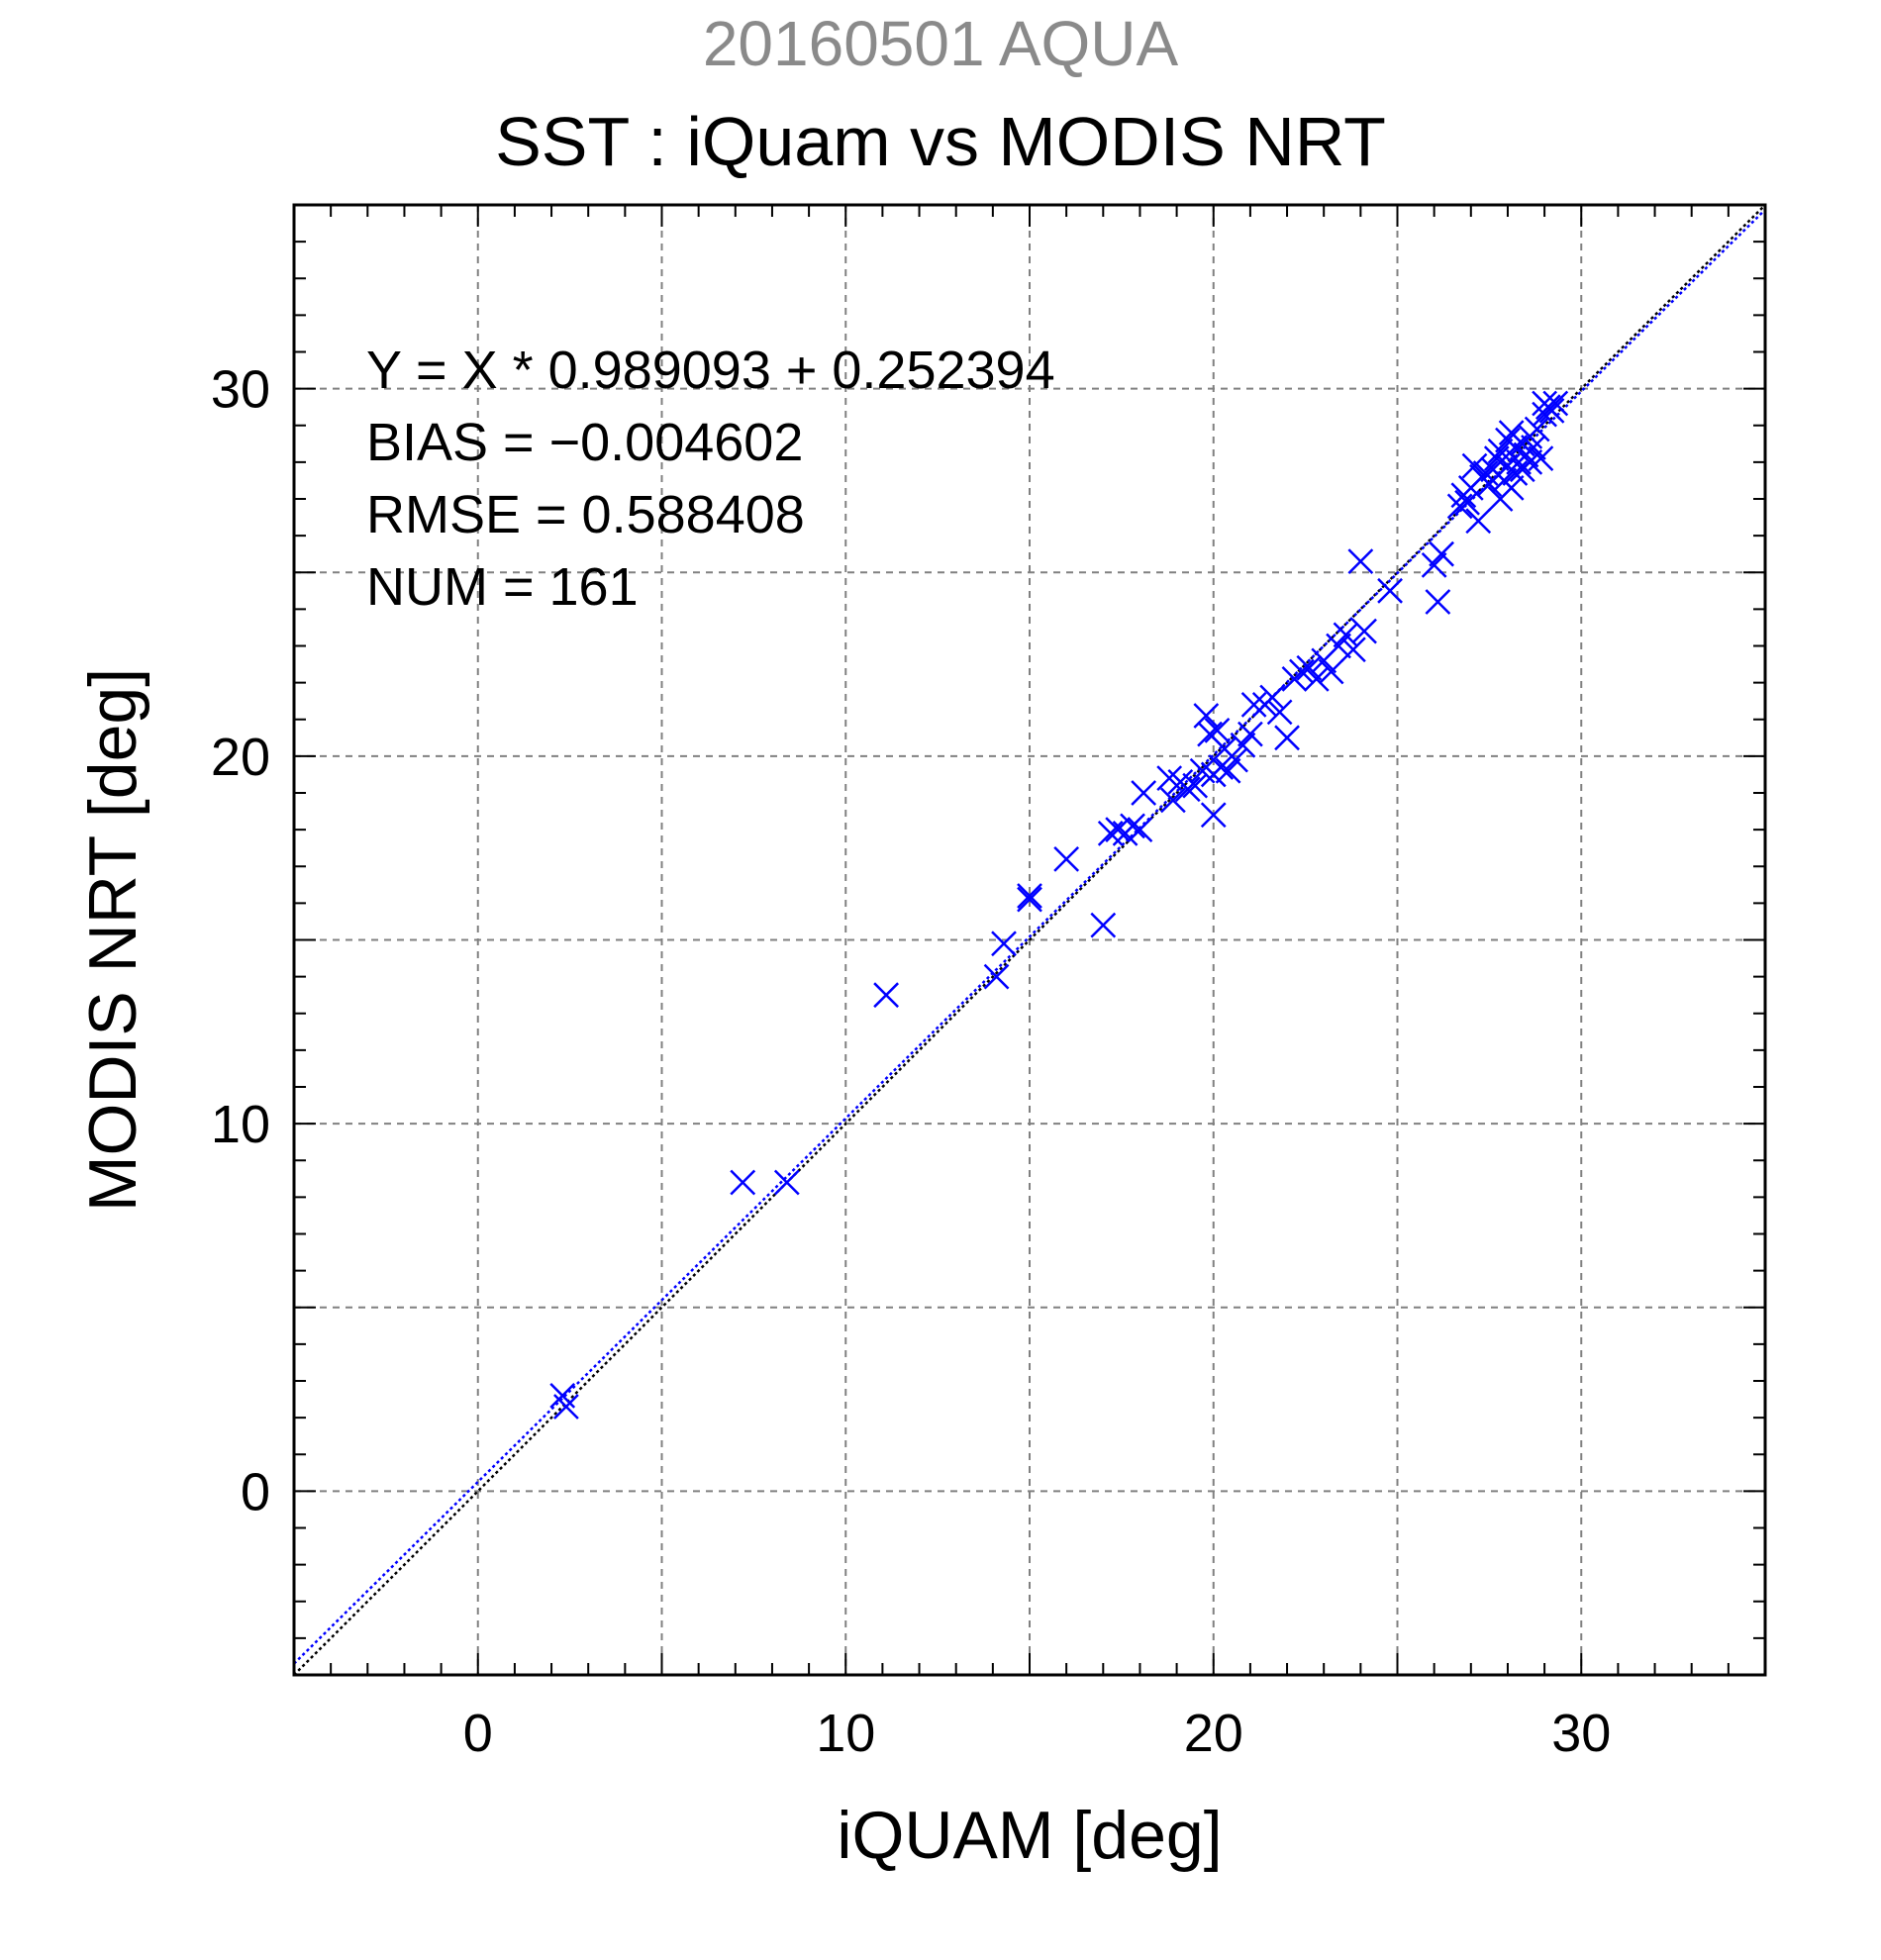 This screenshot has height=1960, width=1881. Describe the element at coordinates (1030, 1835) in the screenshot. I see `x-axis-label: iQUAM [deg]` at that location.